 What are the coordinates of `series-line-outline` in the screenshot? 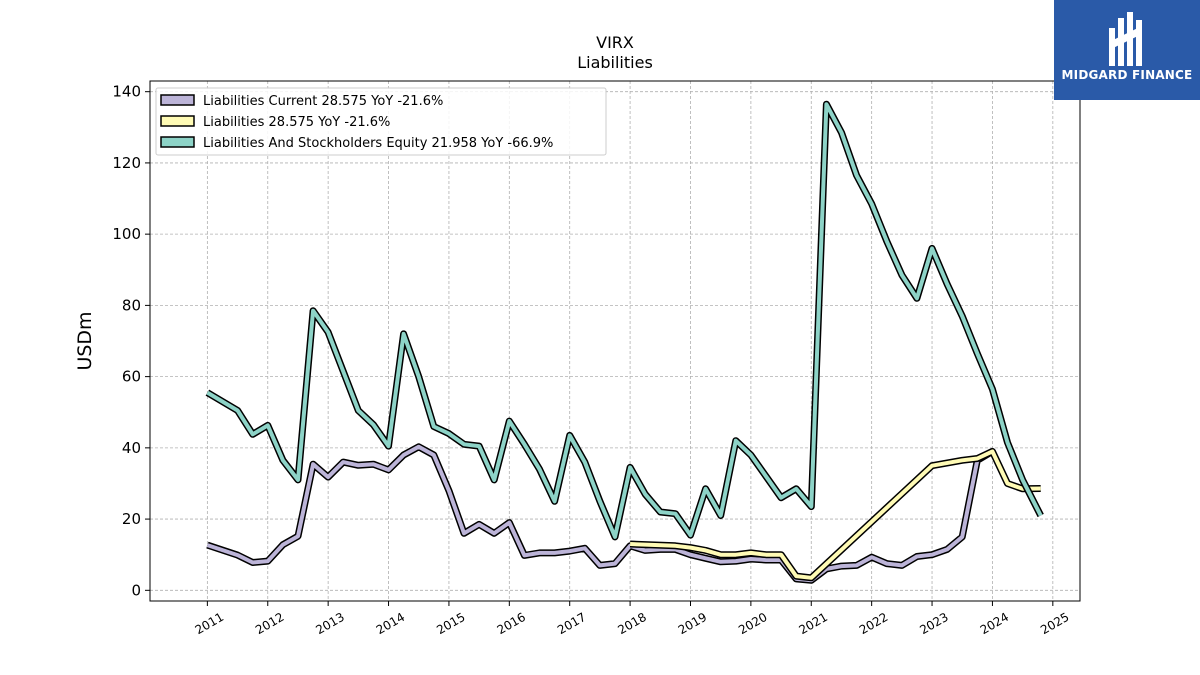 It's located at (835, 514).